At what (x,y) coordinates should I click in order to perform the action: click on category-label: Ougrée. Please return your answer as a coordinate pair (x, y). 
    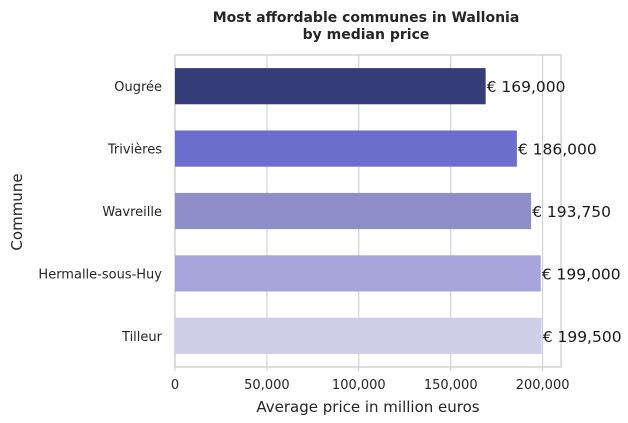
    Looking at the image, I should click on (138, 87).